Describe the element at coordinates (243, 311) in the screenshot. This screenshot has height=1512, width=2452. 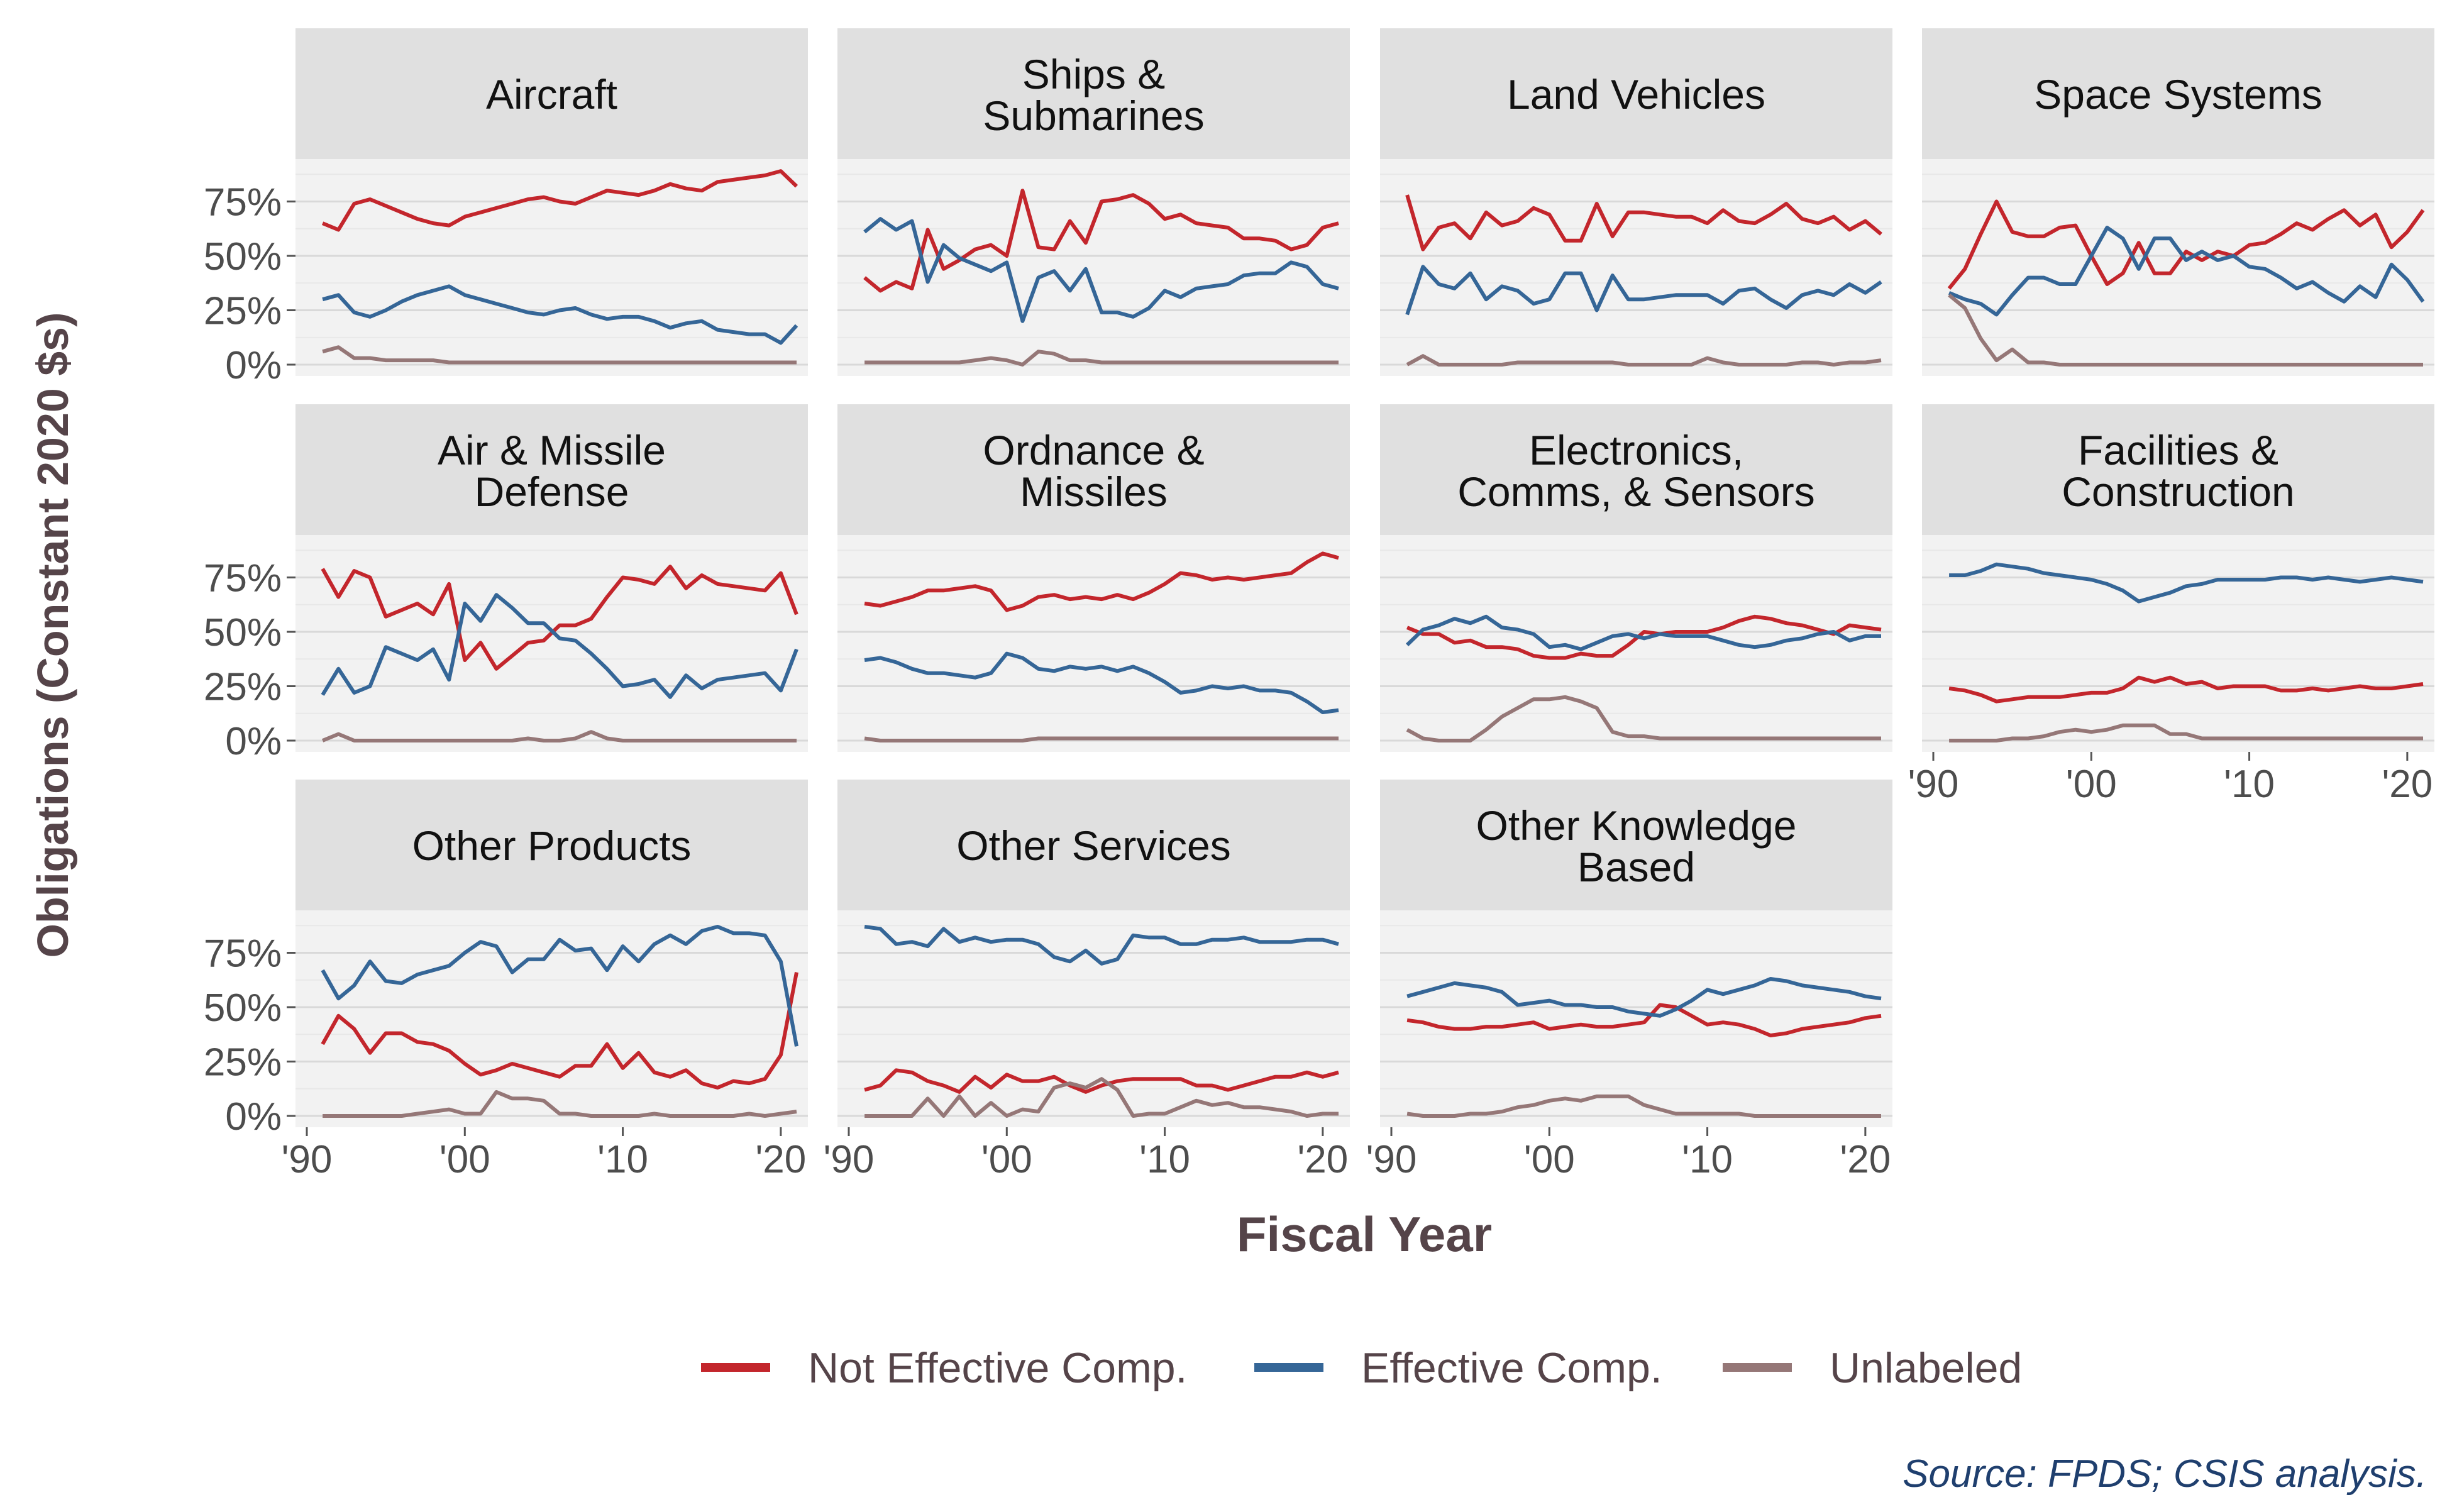
I see `y-tick-label: 25%` at that location.